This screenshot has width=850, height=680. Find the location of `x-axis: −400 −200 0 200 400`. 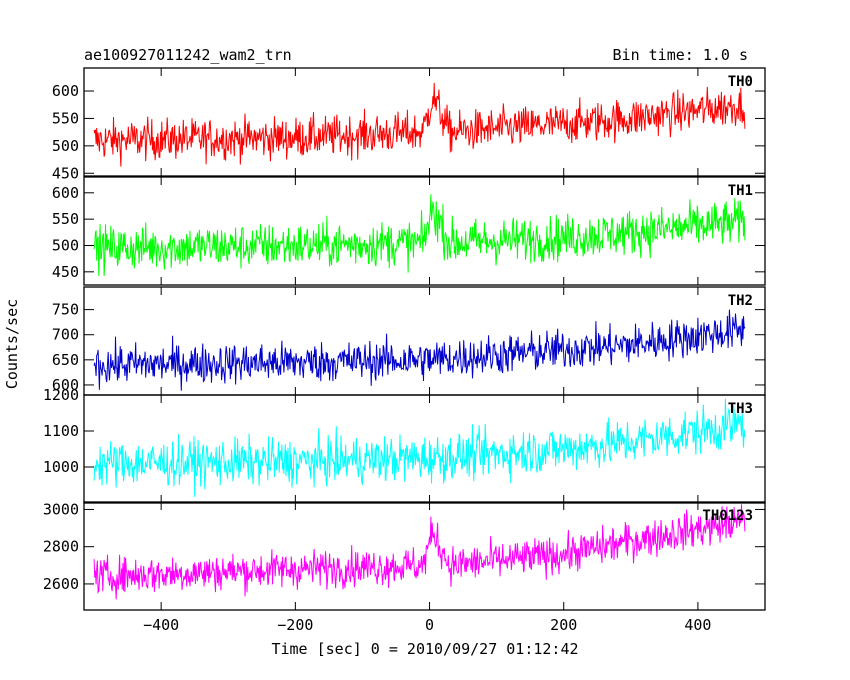

x-axis: −400 −200 0 200 400 is located at coordinates (427, 625).